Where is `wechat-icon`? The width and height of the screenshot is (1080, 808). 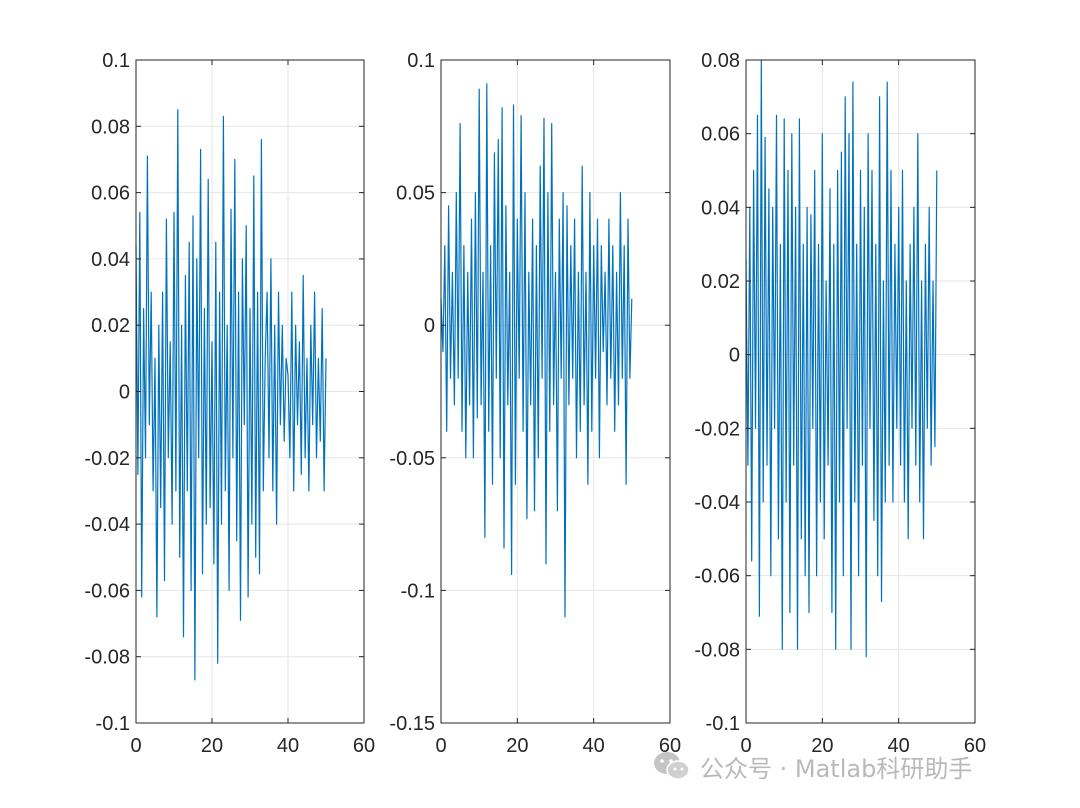 wechat-icon is located at coordinates (672, 766).